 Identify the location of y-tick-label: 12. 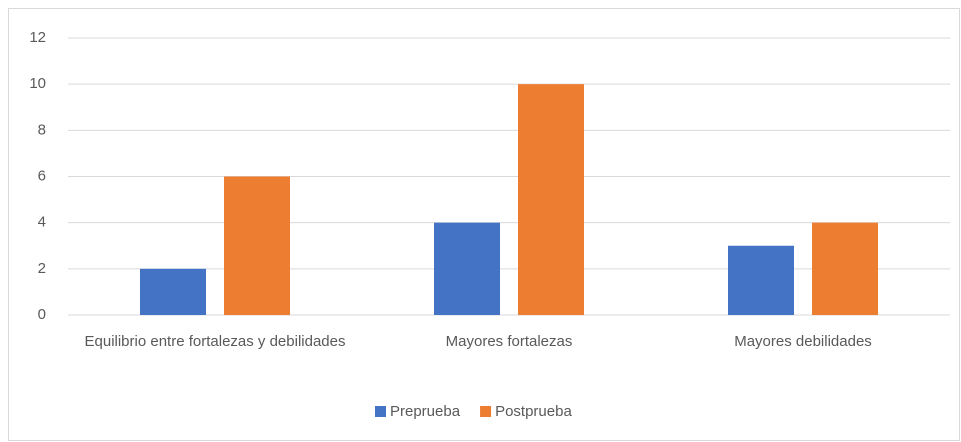
(37, 37).